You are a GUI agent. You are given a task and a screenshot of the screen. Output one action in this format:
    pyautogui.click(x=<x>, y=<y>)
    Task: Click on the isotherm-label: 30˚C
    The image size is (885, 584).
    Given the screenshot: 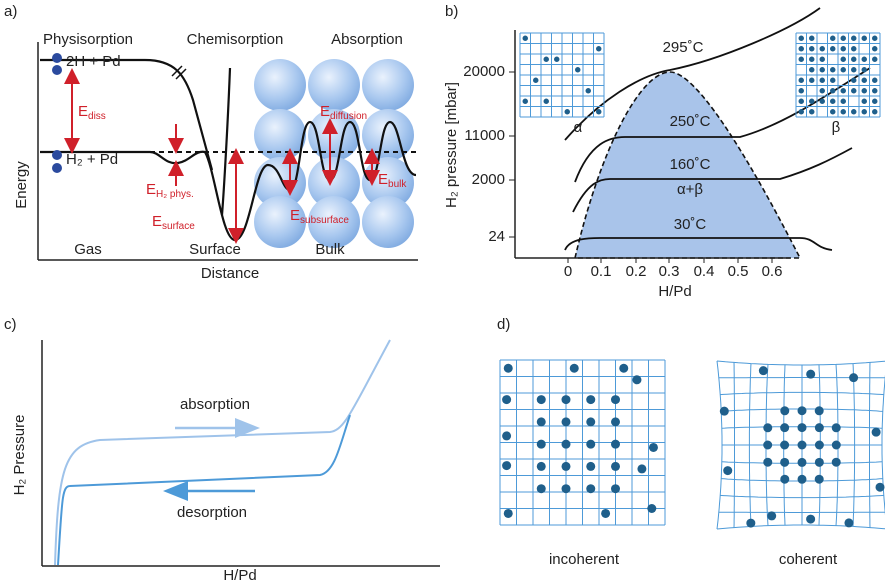 What is the action you would take?
    pyautogui.click(x=690, y=224)
    